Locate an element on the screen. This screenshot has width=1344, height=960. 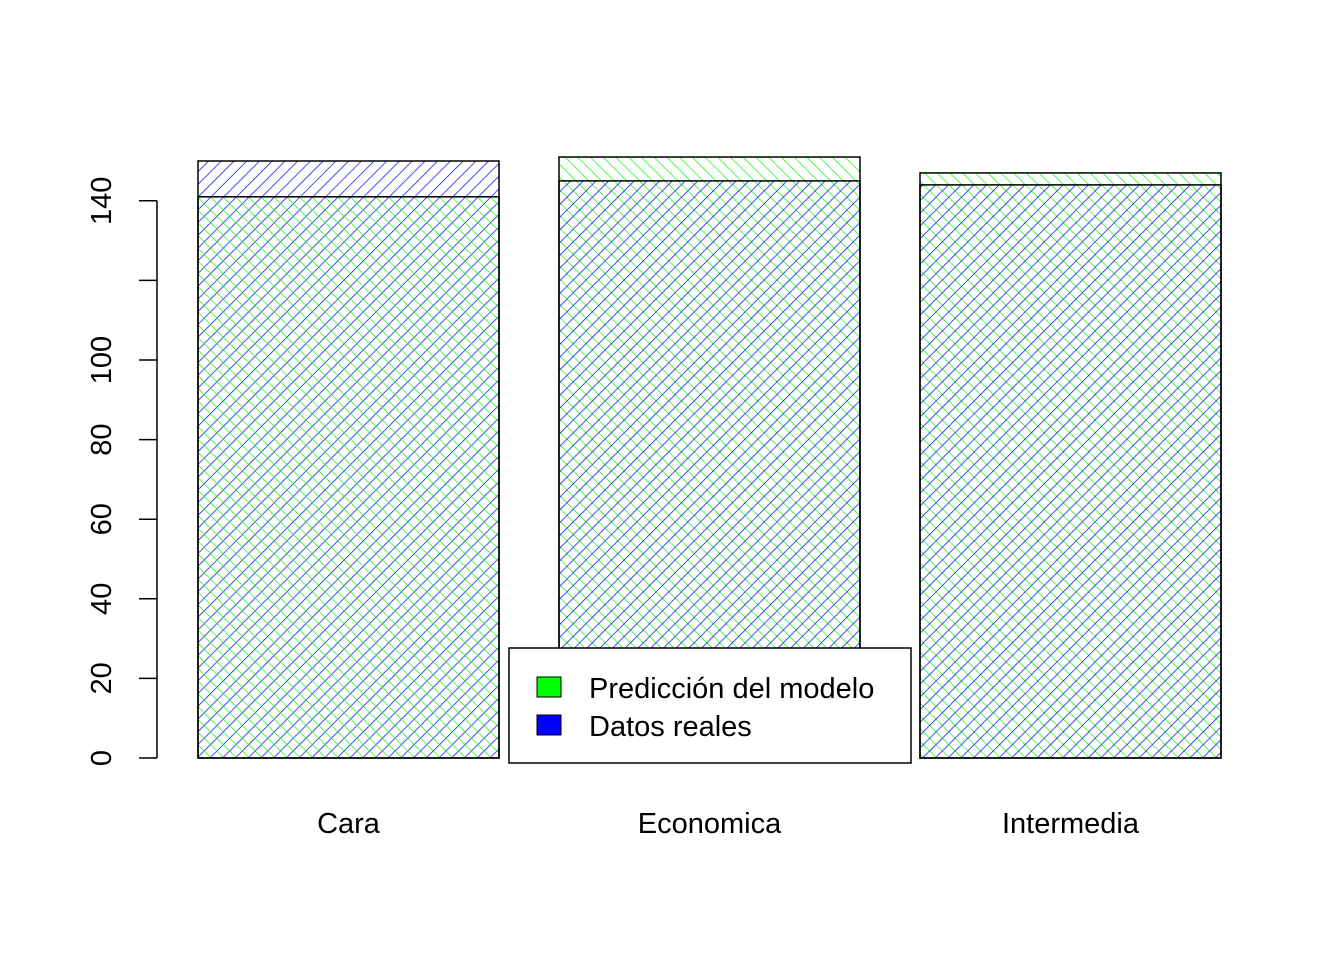
legend: Predicción del modelo Datos reales is located at coordinates (710, 705).